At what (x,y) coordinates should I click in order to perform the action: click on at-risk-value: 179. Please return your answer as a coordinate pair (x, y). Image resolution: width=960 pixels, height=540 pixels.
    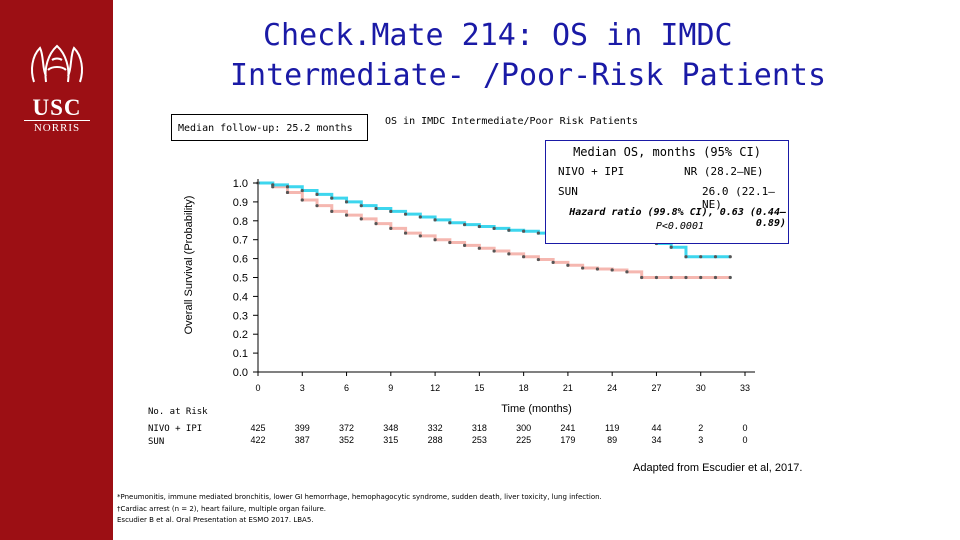
    Looking at the image, I should click on (567, 440).